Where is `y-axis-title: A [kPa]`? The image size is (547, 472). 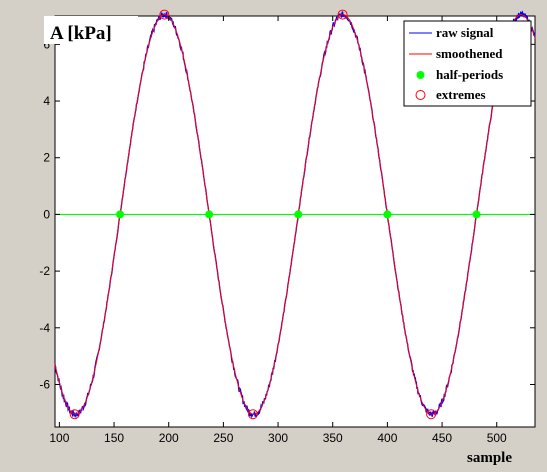
y-axis-title: A [kPa] is located at coordinates (81, 33).